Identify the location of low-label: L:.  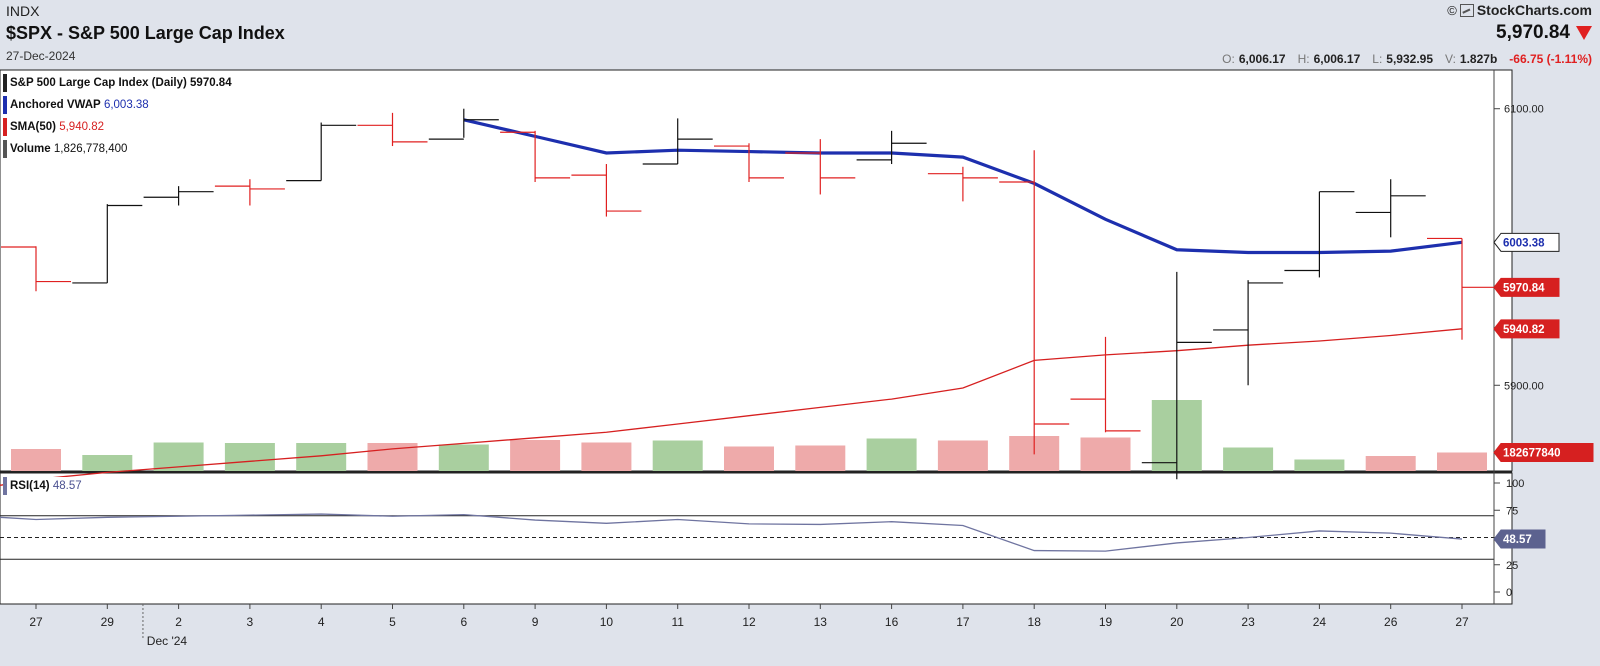
(1377, 59).